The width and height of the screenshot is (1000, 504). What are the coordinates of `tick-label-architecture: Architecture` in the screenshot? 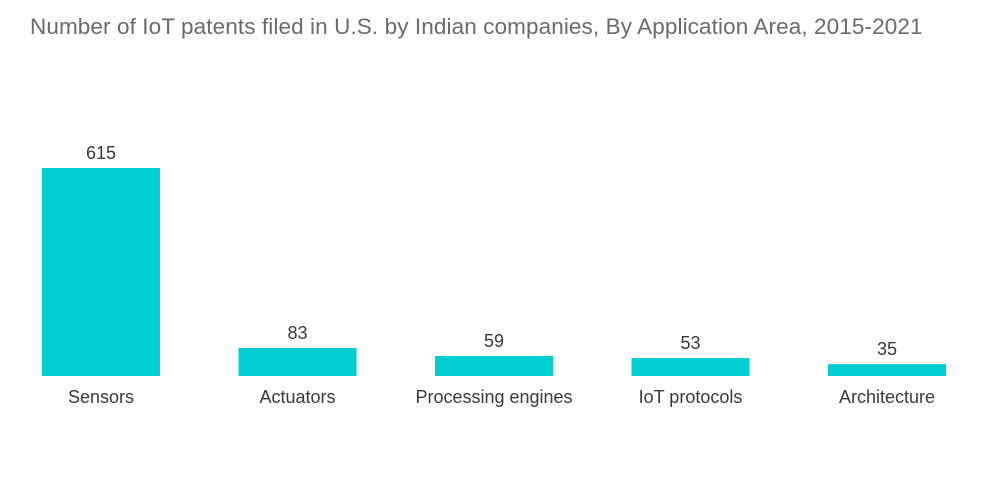 It's located at (887, 397).